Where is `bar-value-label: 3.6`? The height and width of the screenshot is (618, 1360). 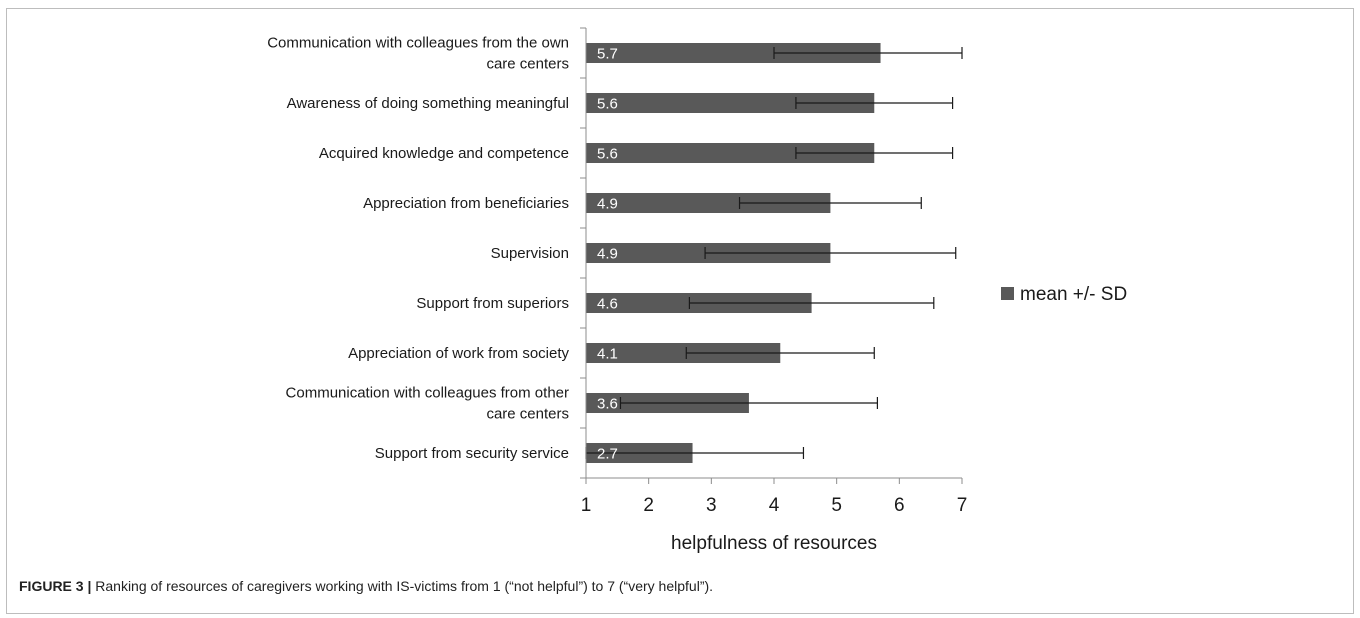
bar-value-label: 3.6 is located at coordinates (607, 404).